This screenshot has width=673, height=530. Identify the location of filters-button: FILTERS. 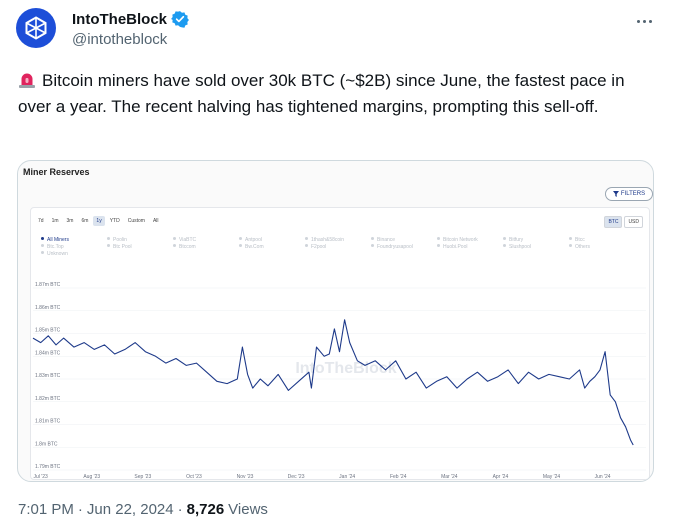
(629, 194).